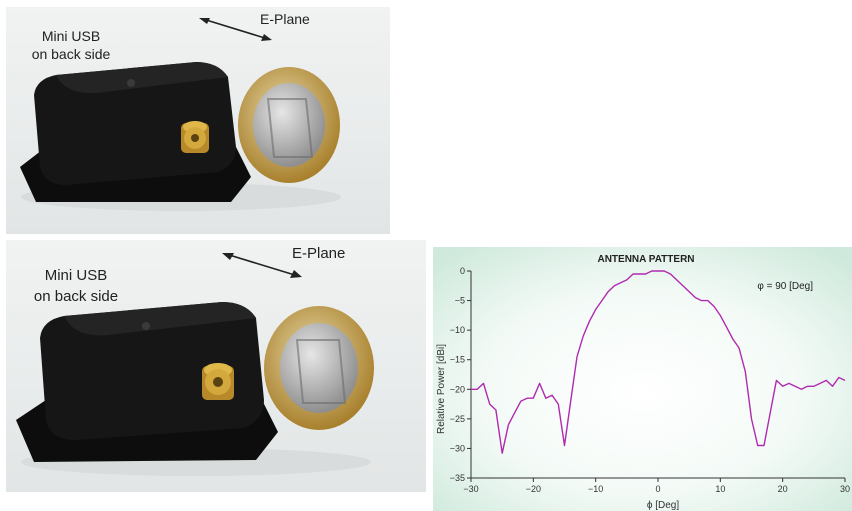 The height and width of the screenshot is (511, 852). Describe the element at coordinates (457, 419) in the screenshot. I see `y-tick-label: −25` at that location.